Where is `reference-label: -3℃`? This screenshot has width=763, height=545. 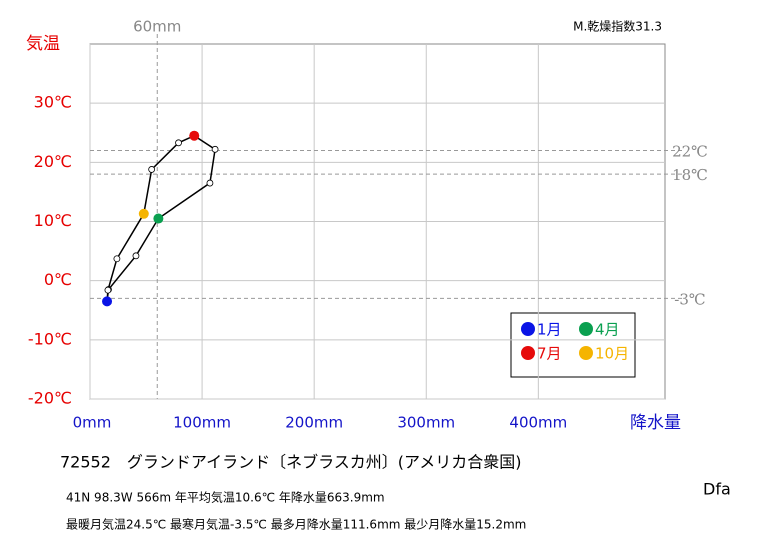
reference-label: -3℃ is located at coordinates (689, 299).